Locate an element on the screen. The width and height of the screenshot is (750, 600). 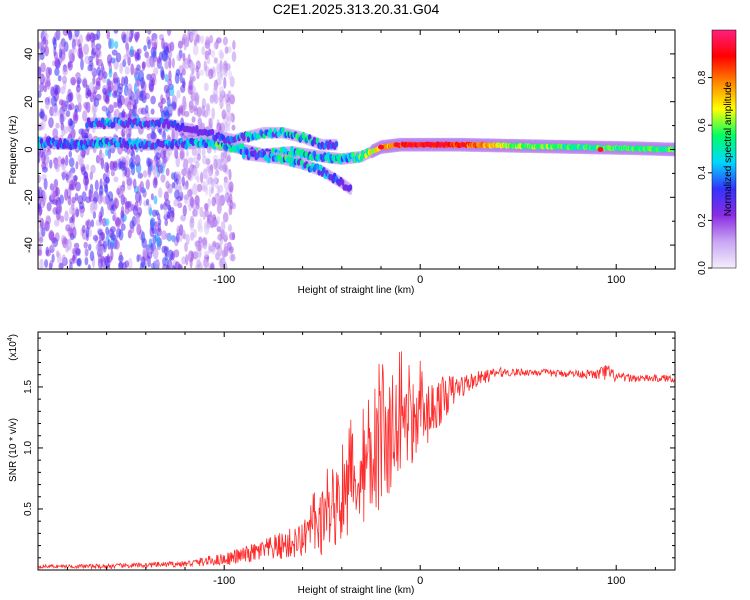
svg-text: (x104) is located at coordinates (13, 347).